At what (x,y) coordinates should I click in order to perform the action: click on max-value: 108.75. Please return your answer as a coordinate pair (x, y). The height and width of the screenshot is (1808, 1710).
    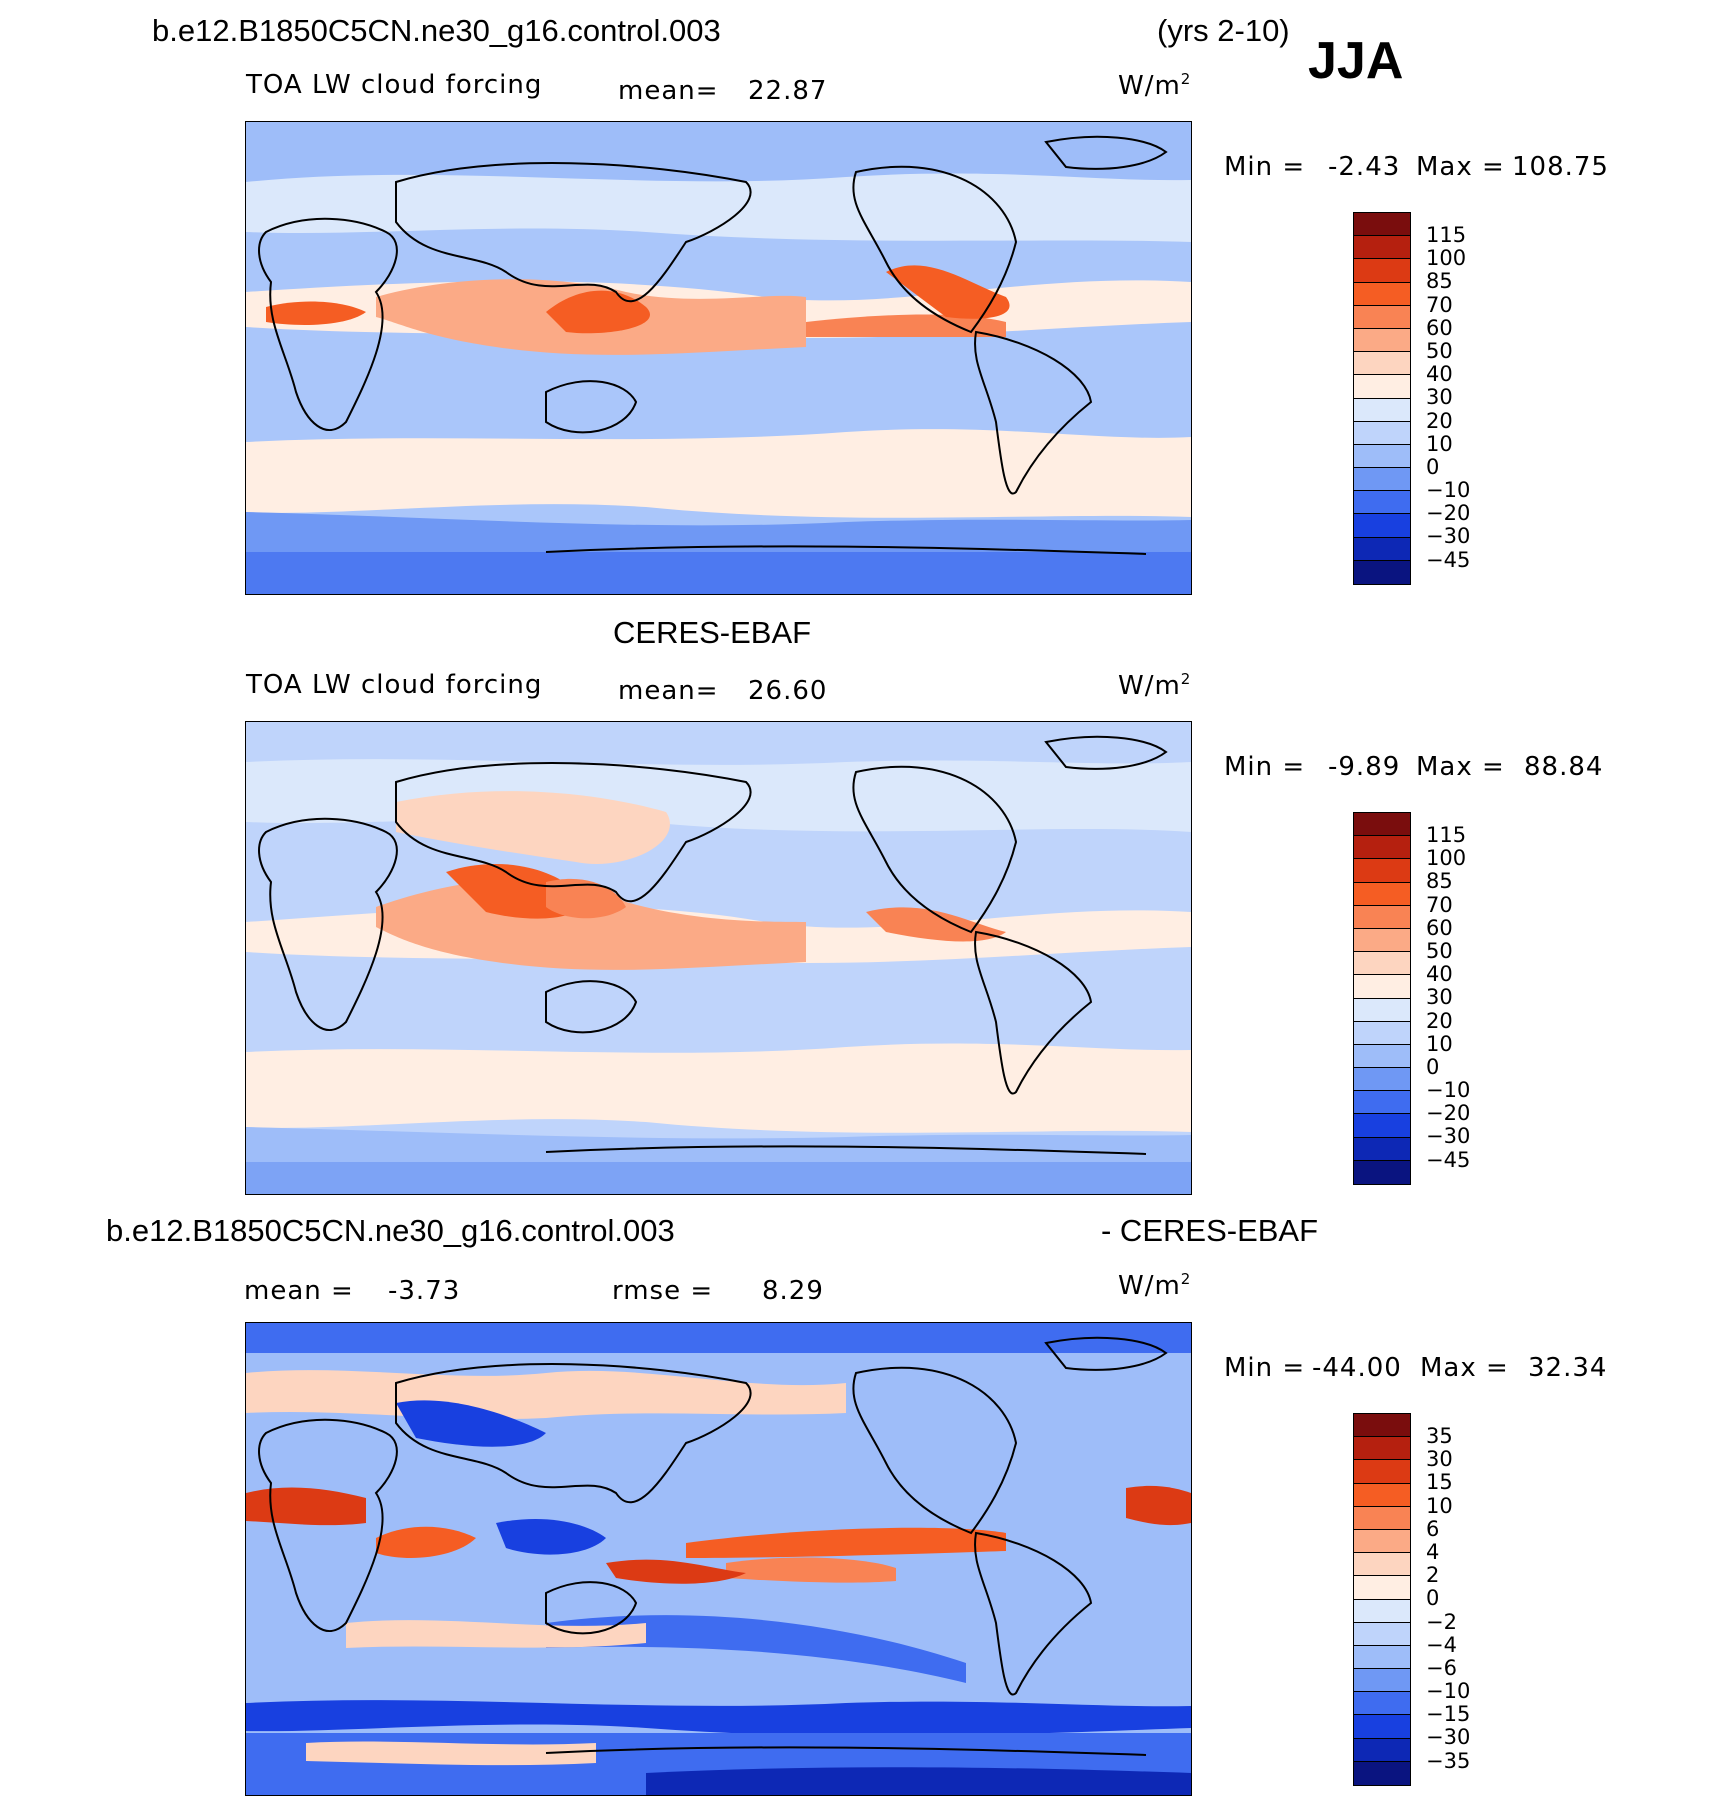
    Looking at the image, I should click on (1560, 167).